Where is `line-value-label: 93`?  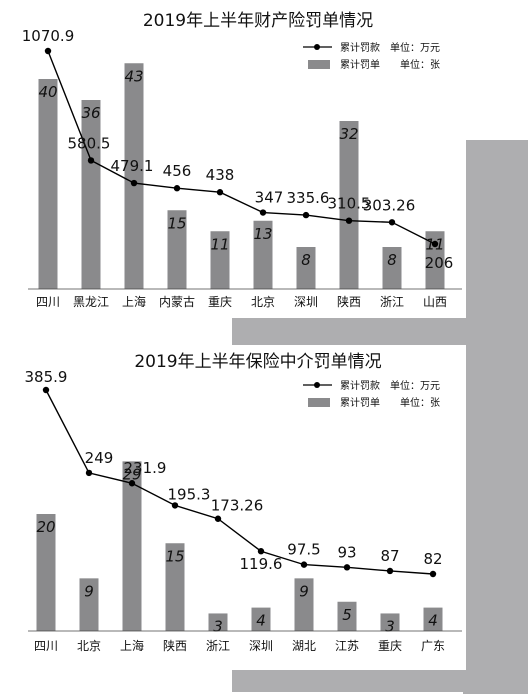
line-value-label: 93 is located at coordinates (346, 552).